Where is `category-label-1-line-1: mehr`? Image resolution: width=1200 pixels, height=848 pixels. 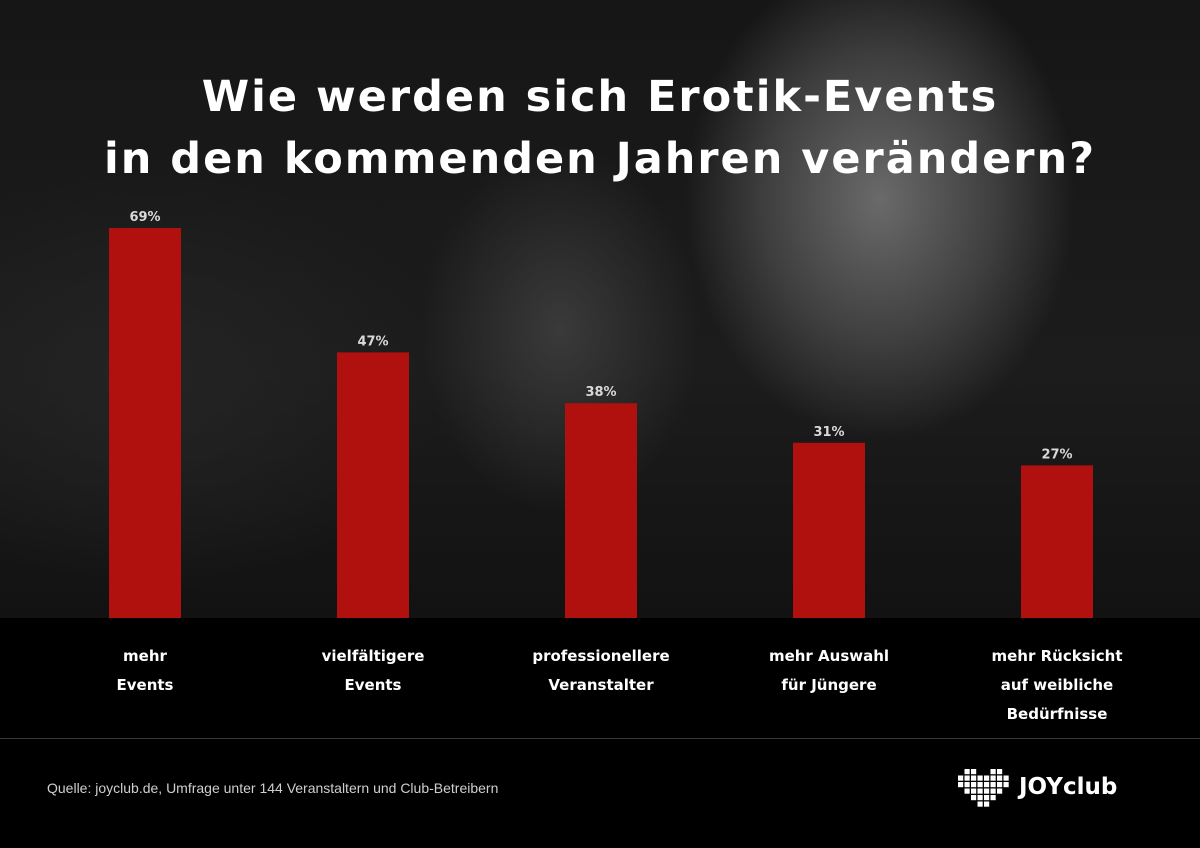 category-label-1-line-1: mehr is located at coordinates (145, 656).